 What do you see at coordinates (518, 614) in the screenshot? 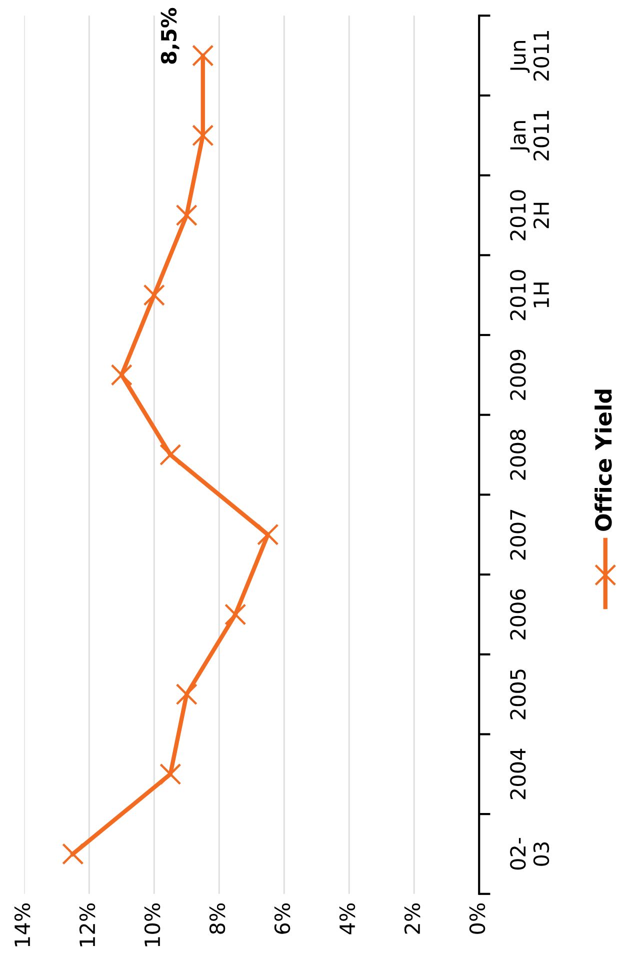
I see `y-tick-label: 2006` at bounding box center [518, 614].